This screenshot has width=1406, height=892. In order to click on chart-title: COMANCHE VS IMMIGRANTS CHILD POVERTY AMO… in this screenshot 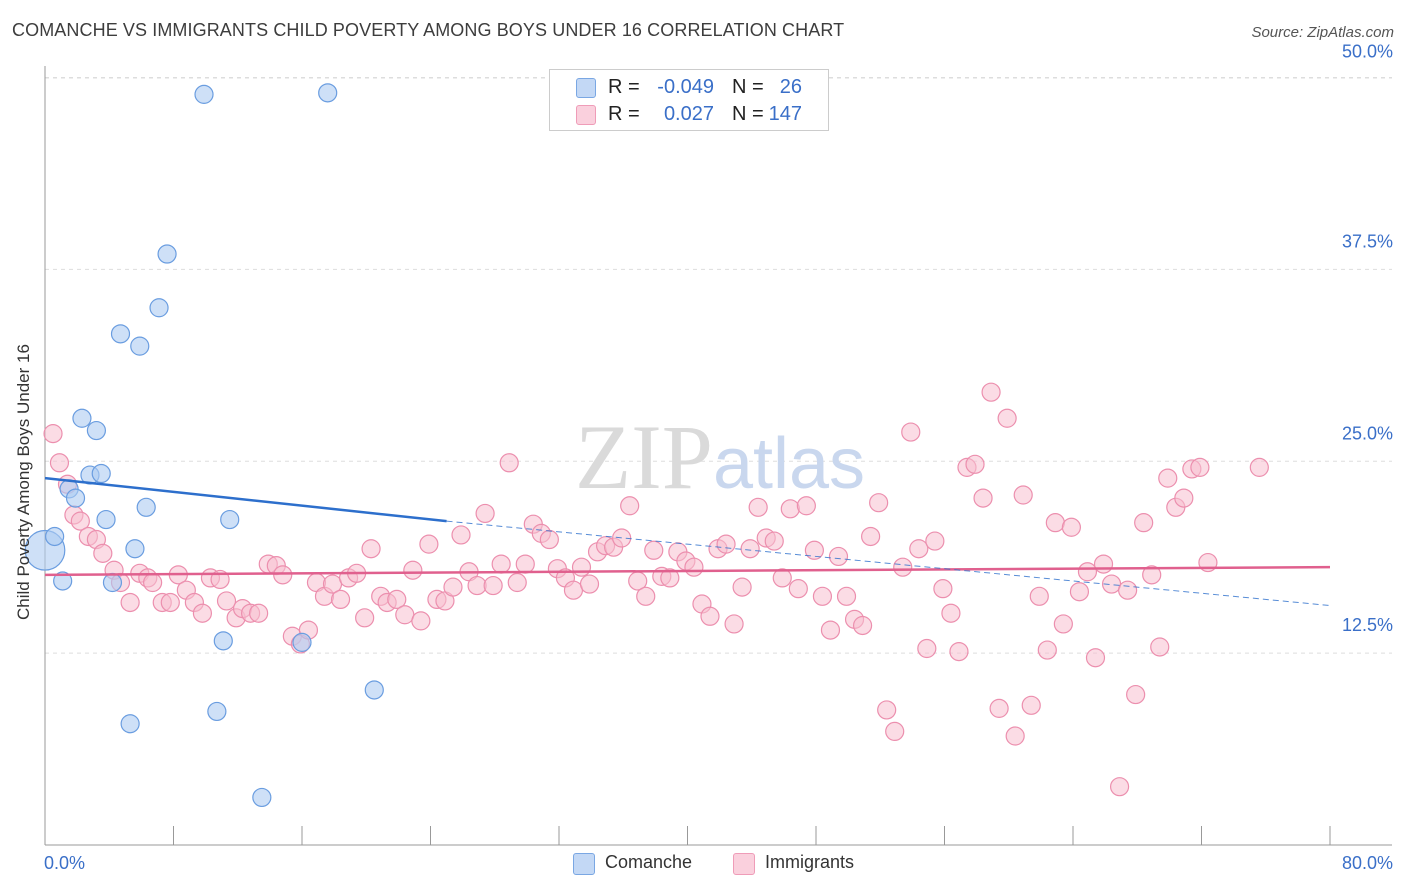, I will do `click(428, 30)`.